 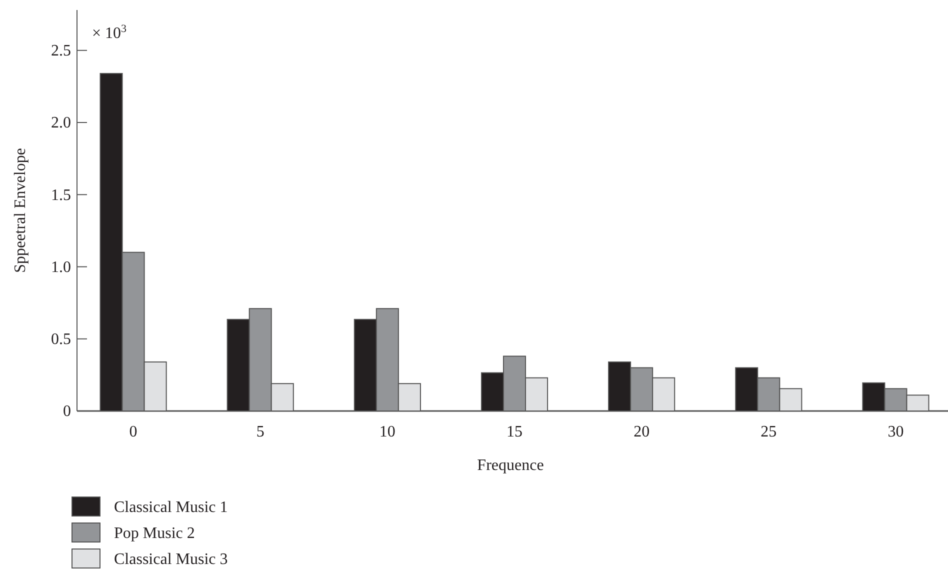 I want to click on x-tick-label: 5, so click(x=260, y=431).